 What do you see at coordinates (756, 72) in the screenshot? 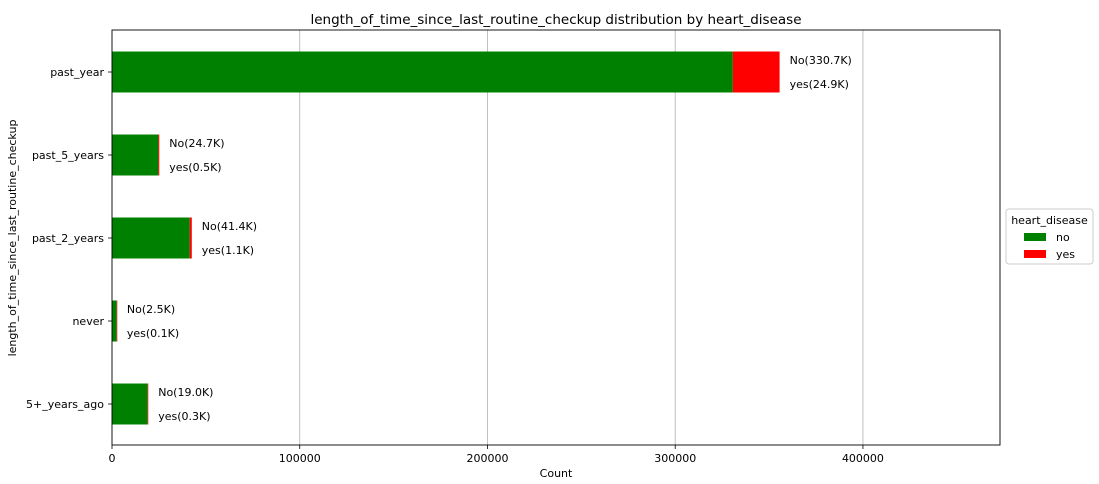
I see `bar-yes-past_year` at bounding box center [756, 72].